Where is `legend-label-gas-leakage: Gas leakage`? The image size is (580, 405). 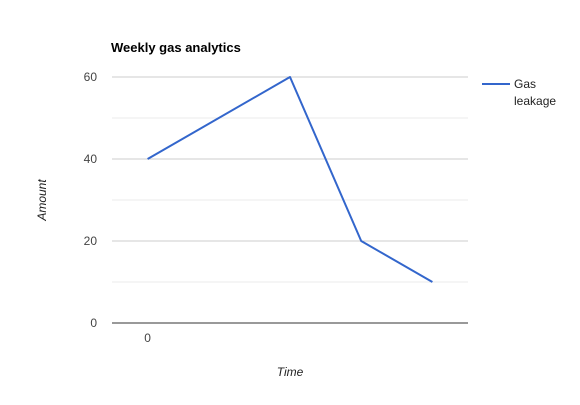 legend-label-gas-leakage: Gas leakage is located at coordinates (535, 92).